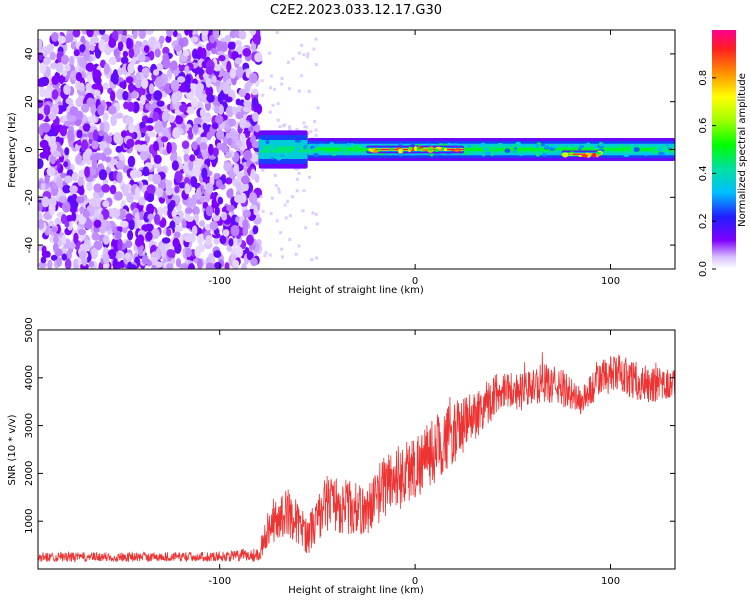 Image resolution: width=750 pixels, height=600 pixels. What do you see at coordinates (29, 377) in the screenshot?
I see `y-tick-label: 4000` at bounding box center [29, 377].